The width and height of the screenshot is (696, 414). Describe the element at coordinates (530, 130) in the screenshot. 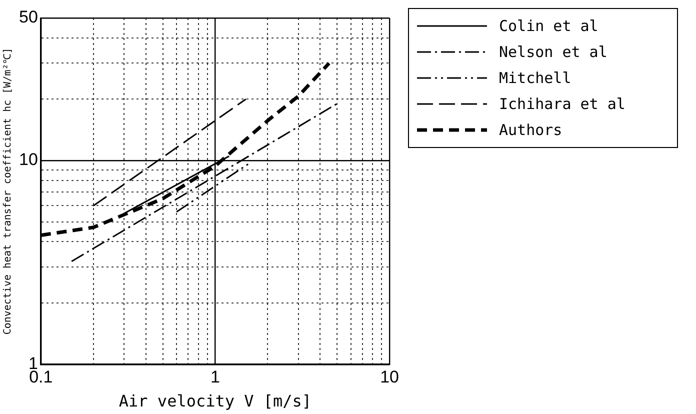

I see `legend-label: Authors` at that location.